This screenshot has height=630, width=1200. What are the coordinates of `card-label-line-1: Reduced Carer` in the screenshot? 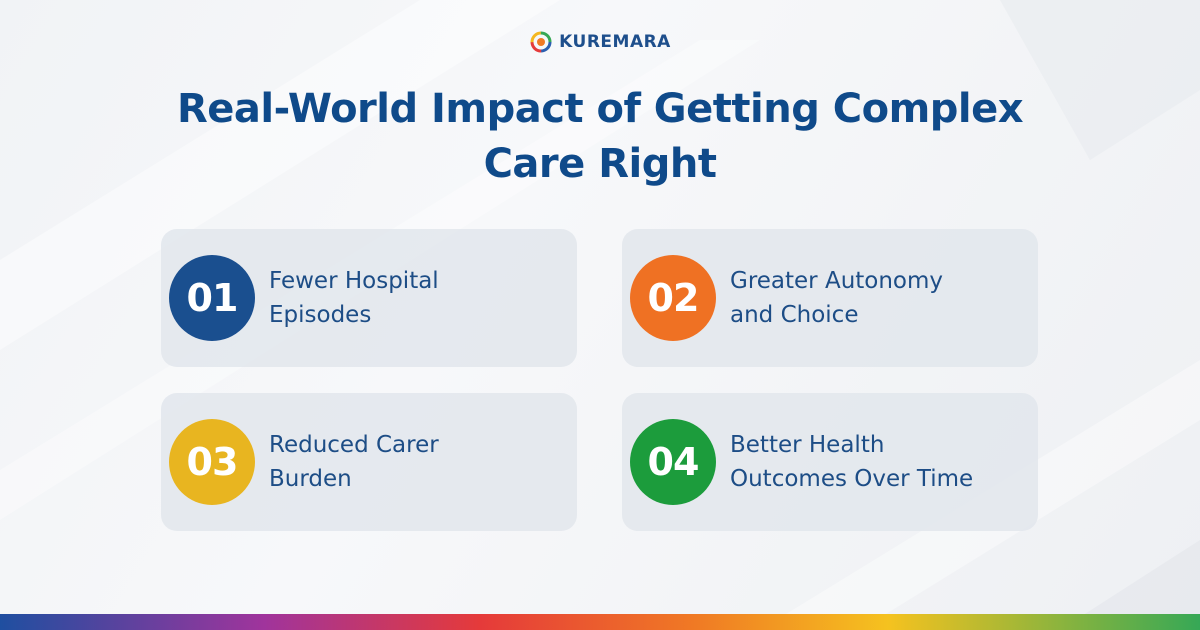 It's located at (354, 445).